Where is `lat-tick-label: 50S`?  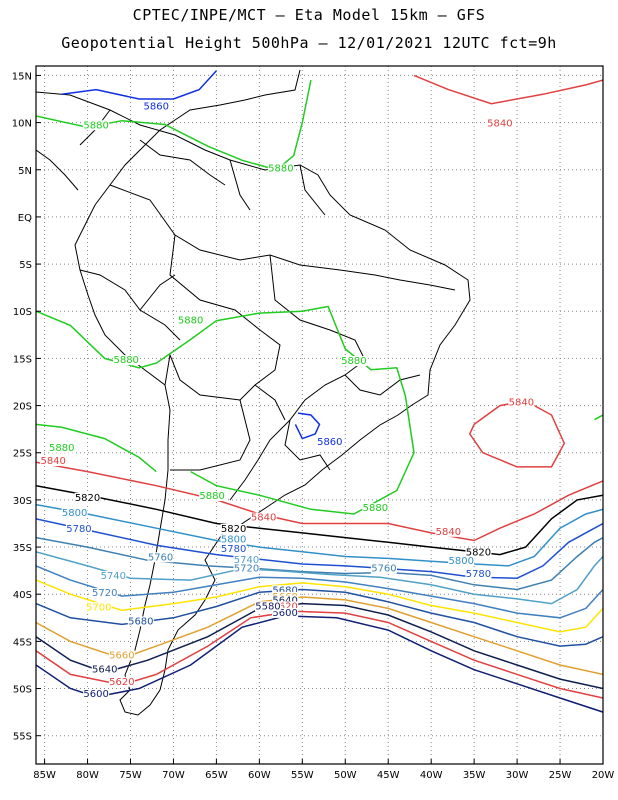
lat-tick-label: 50S is located at coordinates (22, 690).